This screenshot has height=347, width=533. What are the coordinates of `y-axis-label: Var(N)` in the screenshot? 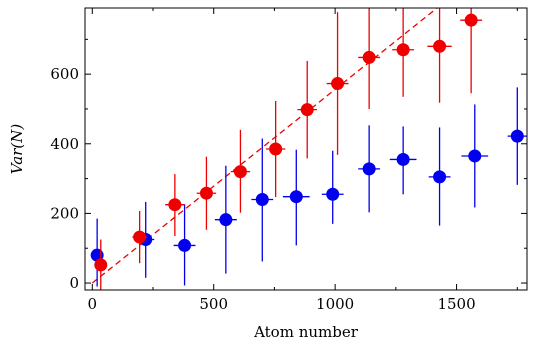 It's located at (17, 149).